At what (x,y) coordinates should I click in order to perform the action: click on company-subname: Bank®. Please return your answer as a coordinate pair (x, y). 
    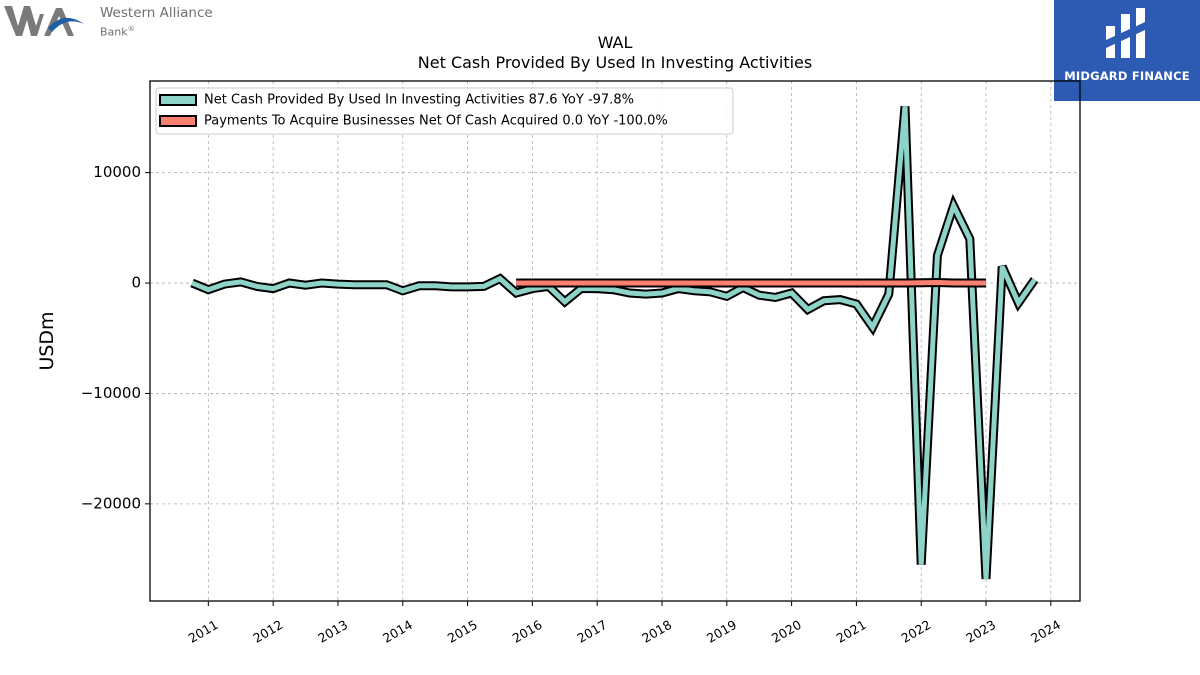
    Looking at the image, I should click on (117, 32).